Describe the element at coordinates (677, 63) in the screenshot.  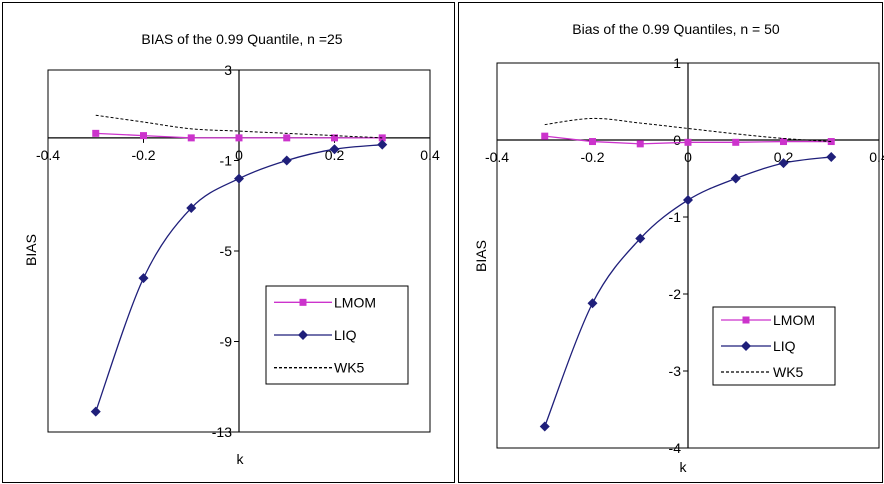
I see `y-tick-label: 1` at that location.